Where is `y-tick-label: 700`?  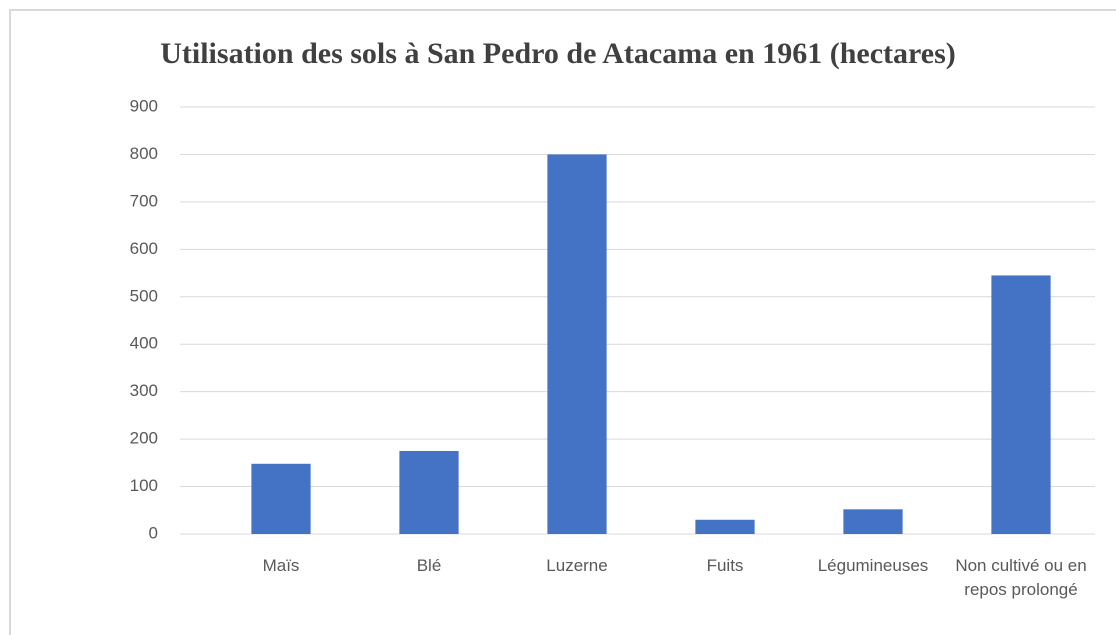 y-tick-label: 700 is located at coordinates (144, 200).